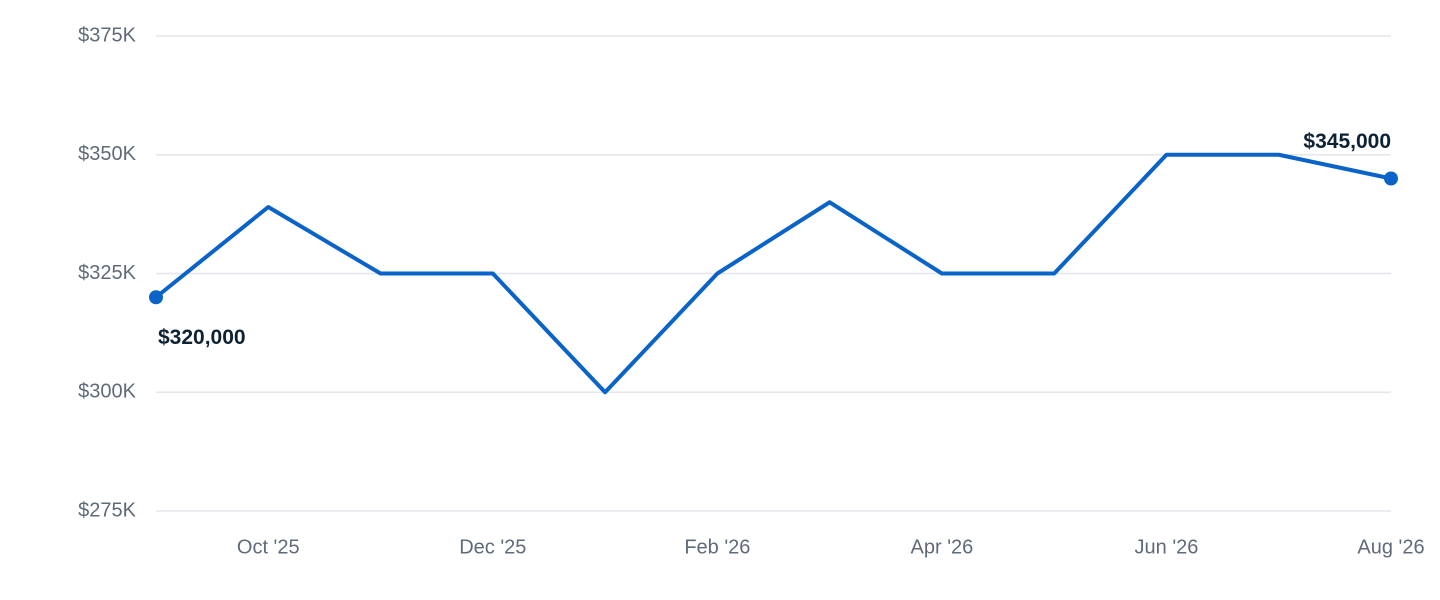 The width and height of the screenshot is (1440, 600). What do you see at coordinates (492, 547) in the screenshot?
I see `x-tick-label: Dec '25` at bounding box center [492, 547].